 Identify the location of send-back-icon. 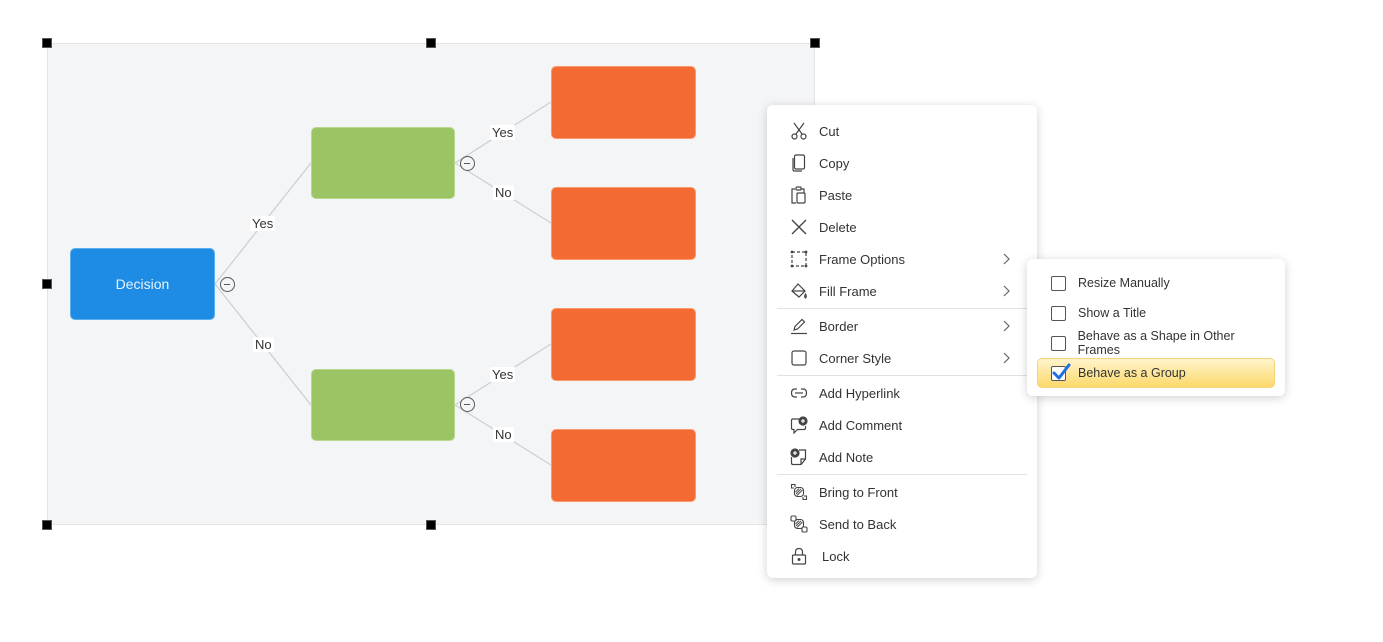
(799, 524).